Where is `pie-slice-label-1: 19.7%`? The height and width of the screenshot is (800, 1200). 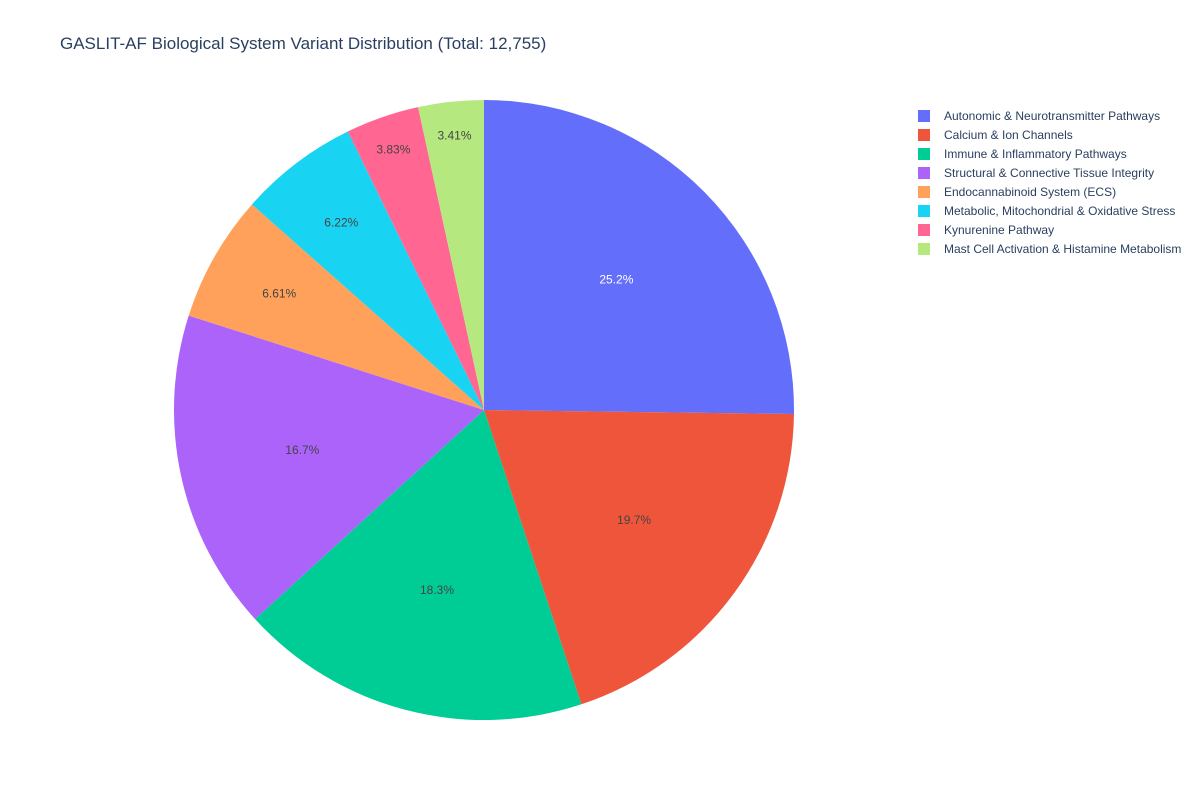 pie-slice-label-1: 19.7% is located at coordinates (634, 520).